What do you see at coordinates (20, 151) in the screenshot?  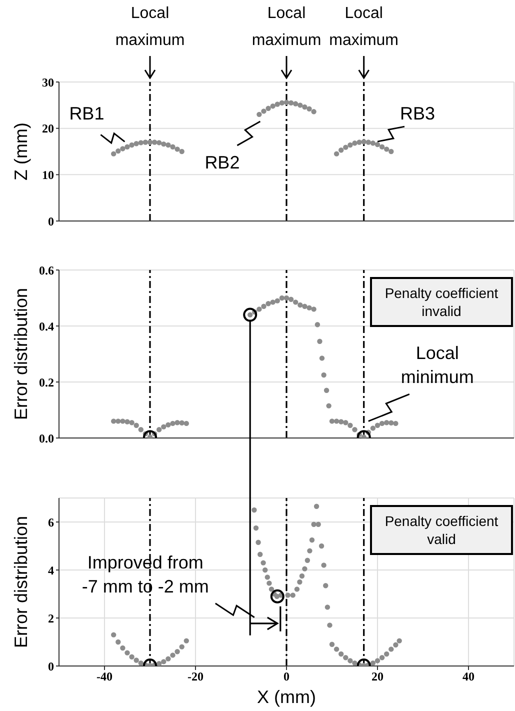 I see `y-axis-title: Z (mm)` at bounding box center [20, 151].